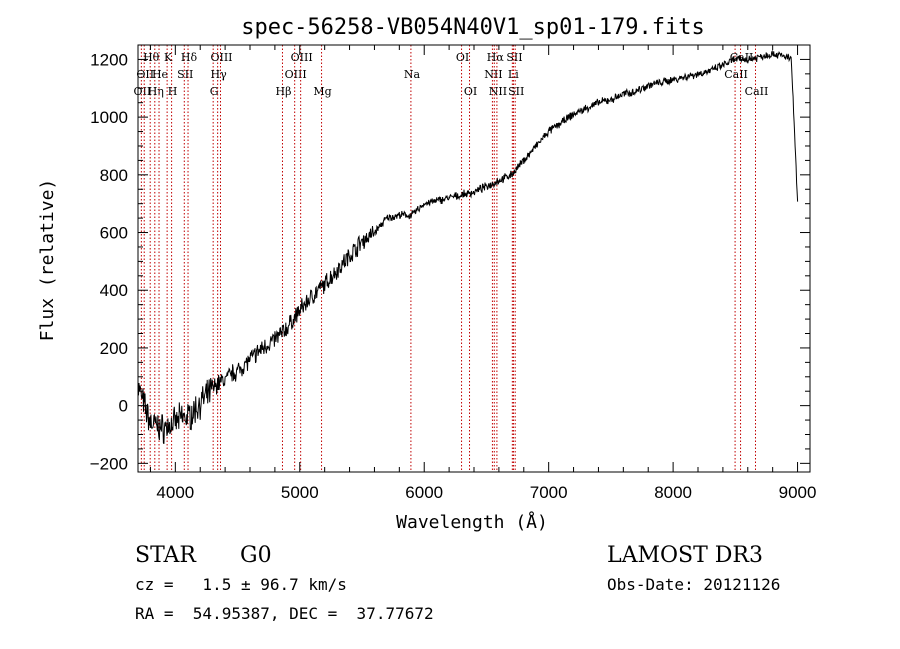  Describe the element at coordinates (221, 57) in the screenshot. I see `marker-label-11: OIII` at that location.